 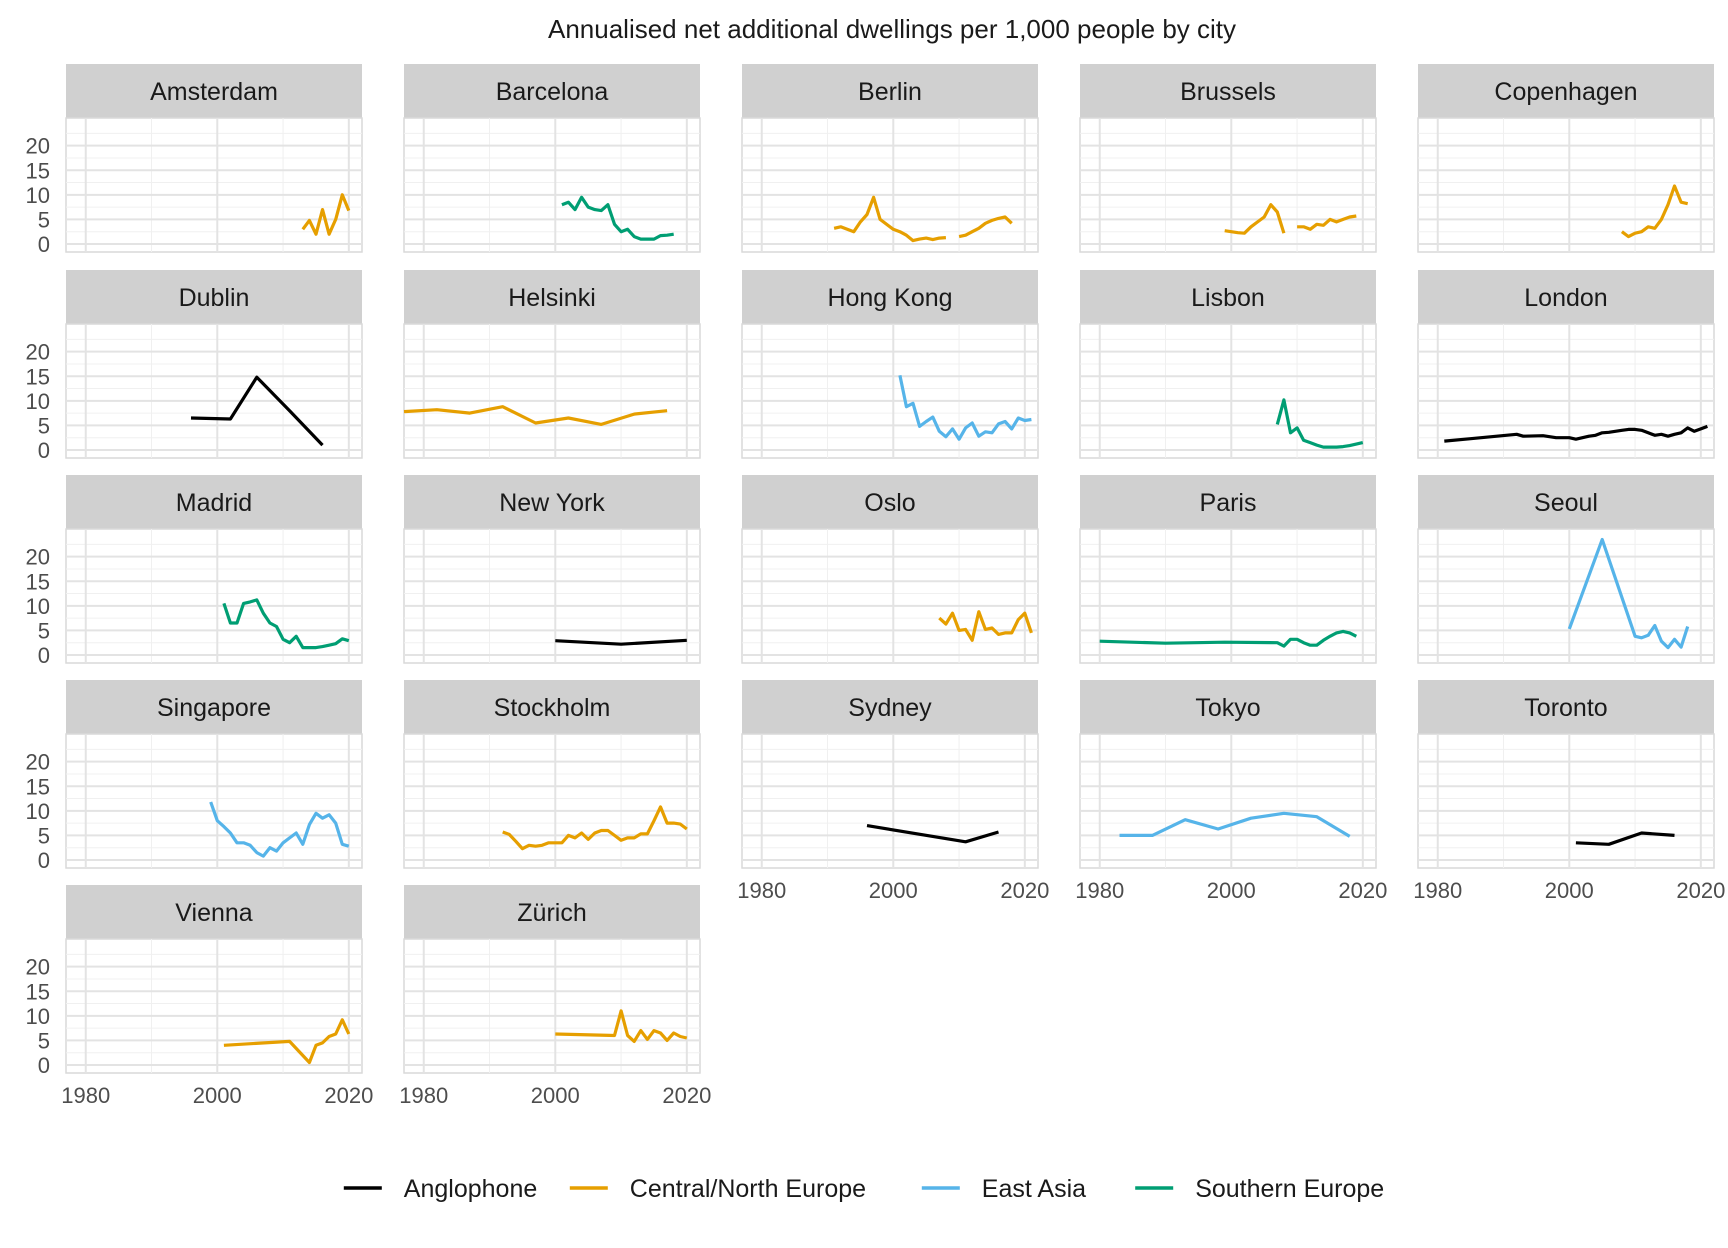 What do you see at coordinates (535, 415) in the screenshot?
I see `series-line-helsinki` at bounding box center [535, 415].